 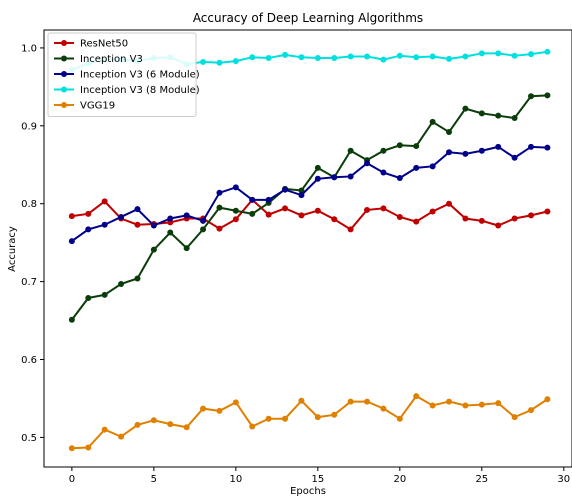 What do you see at coordinates (29, 438) in the screenshot?
I see `y-tick-label: 0.5` at bounding box center [29, 438].